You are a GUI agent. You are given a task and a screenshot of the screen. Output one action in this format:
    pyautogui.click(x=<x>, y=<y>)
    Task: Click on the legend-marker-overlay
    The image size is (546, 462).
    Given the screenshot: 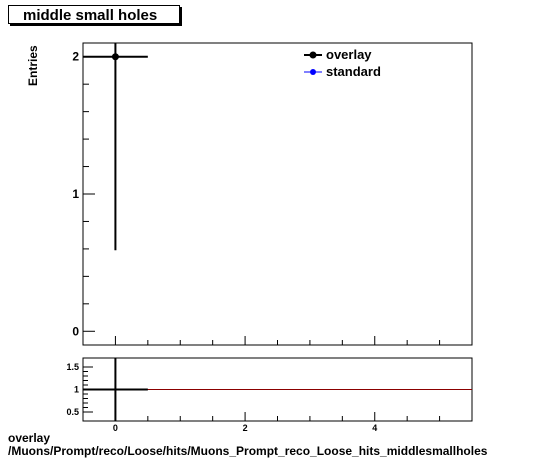 What is the action you would take?
    pyautogui.click(x=313, y=55)
    